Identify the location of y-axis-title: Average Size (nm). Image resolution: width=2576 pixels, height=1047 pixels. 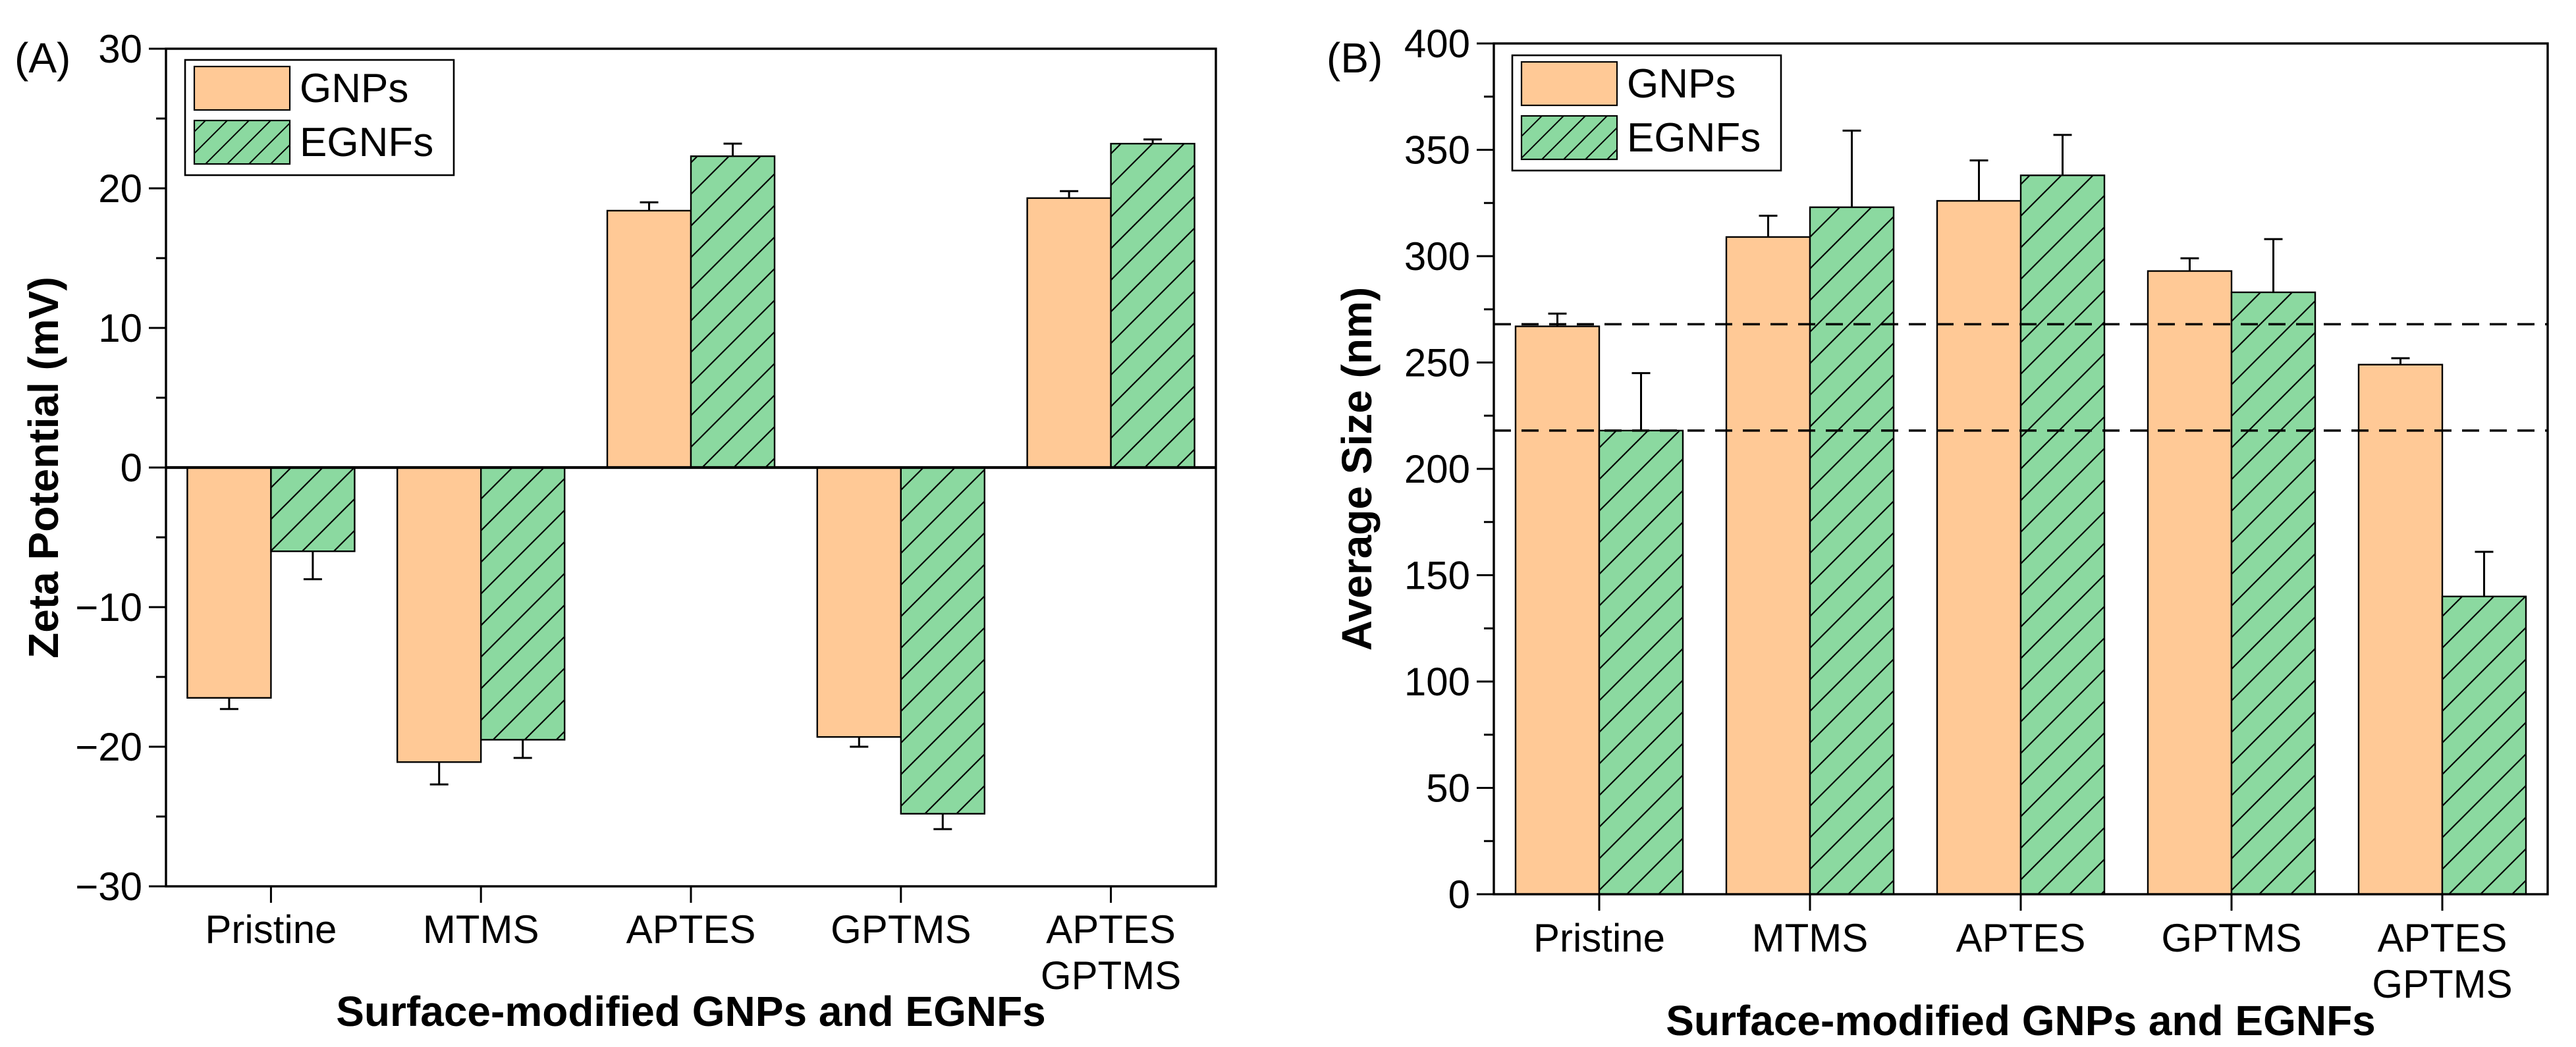
(1357, 469).